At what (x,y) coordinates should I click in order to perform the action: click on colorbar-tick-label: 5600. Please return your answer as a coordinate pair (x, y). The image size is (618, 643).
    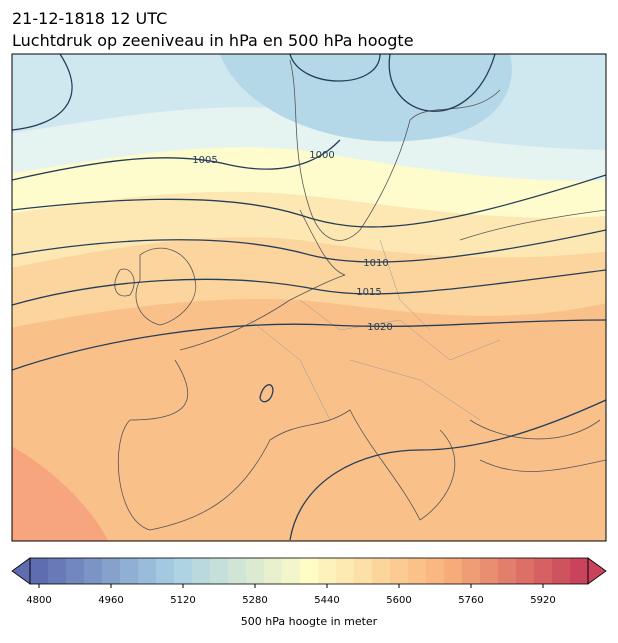
    Looking at the image, I should click on (398, 600).